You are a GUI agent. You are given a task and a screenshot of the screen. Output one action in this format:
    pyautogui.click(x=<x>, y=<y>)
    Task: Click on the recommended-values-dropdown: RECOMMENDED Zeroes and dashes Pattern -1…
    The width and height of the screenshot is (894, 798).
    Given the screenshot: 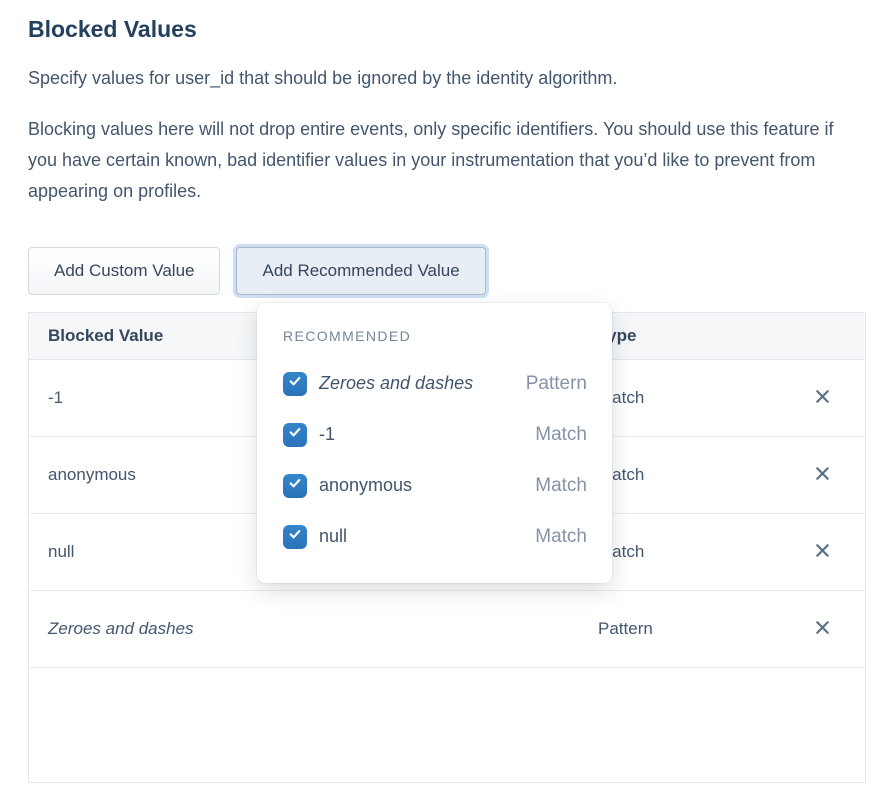 What is the action you would take?
    pyautogui.click(x=434, y=443)
    